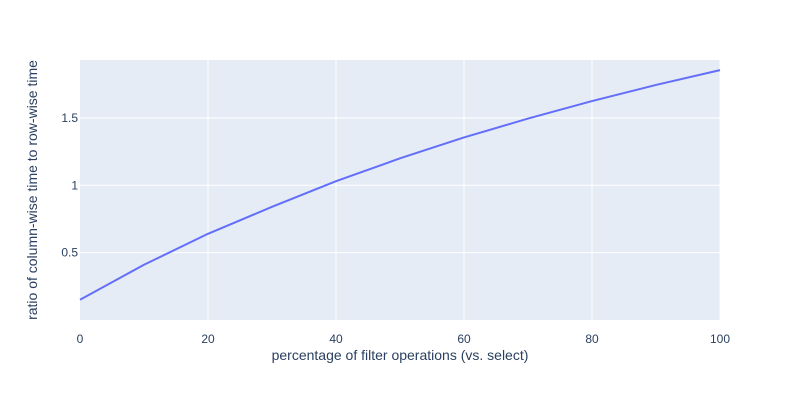 The width and height of the screenshot is (800, 400). Describe the element at coordinates (464, 339) in the screenshot. I see `x-tick-label: 60` at that location.